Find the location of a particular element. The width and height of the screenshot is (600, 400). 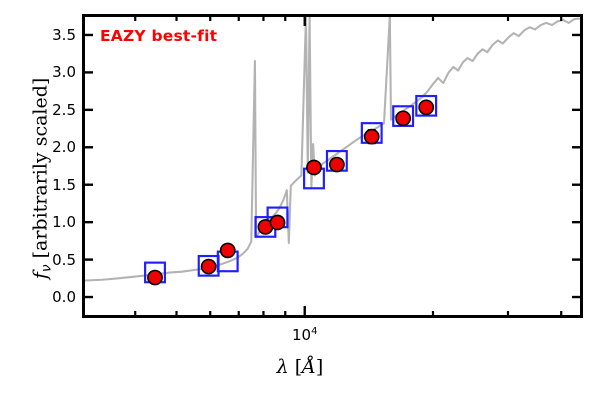

y-tick-label: 2.5 is located at coordinates (64, 109).